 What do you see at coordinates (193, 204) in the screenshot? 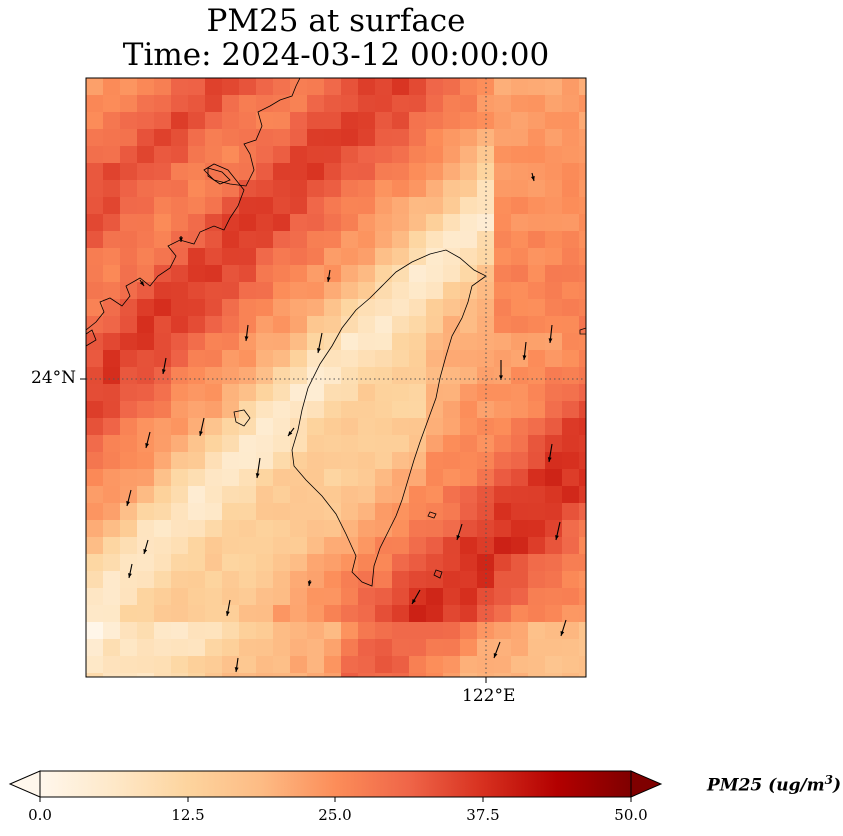
I see `china-coastline` at bounding box center [193, 204].